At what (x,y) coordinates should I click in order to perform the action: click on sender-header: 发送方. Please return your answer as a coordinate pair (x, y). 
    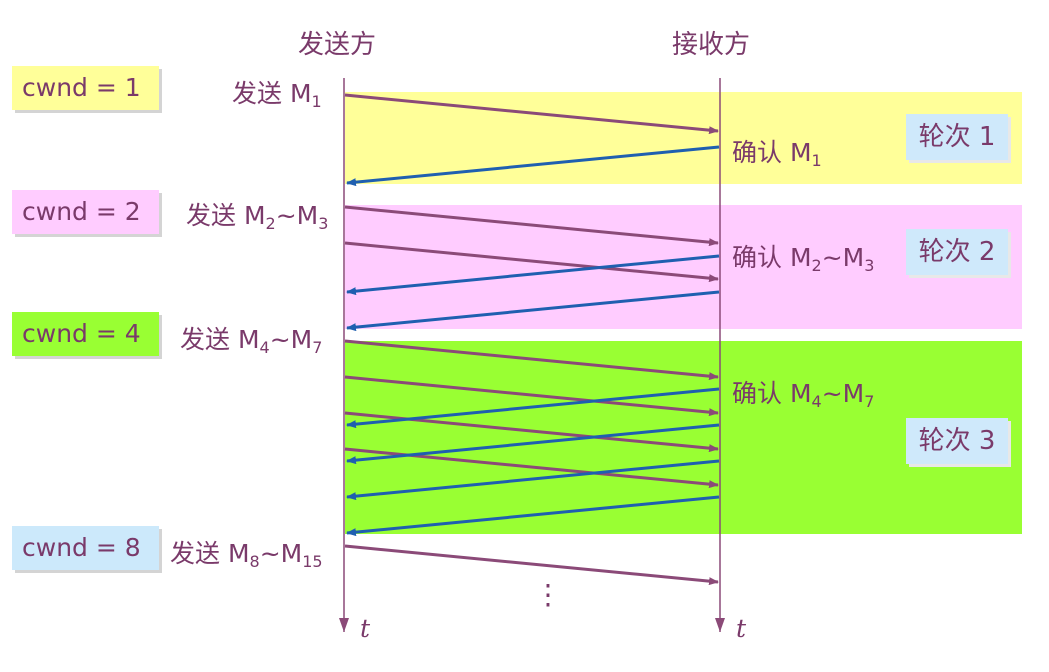
    Looking at the image, I should click on (337, 45).